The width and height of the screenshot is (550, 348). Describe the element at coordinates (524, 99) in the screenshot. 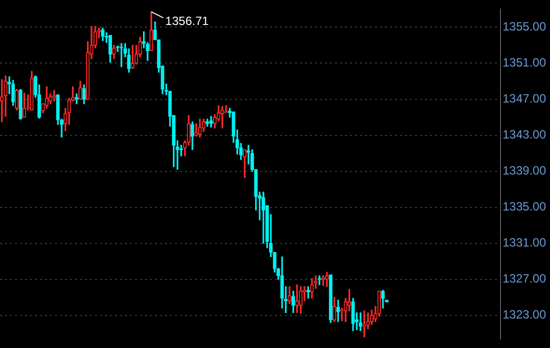

I see `y-tick-label: 1347.00` at that location.